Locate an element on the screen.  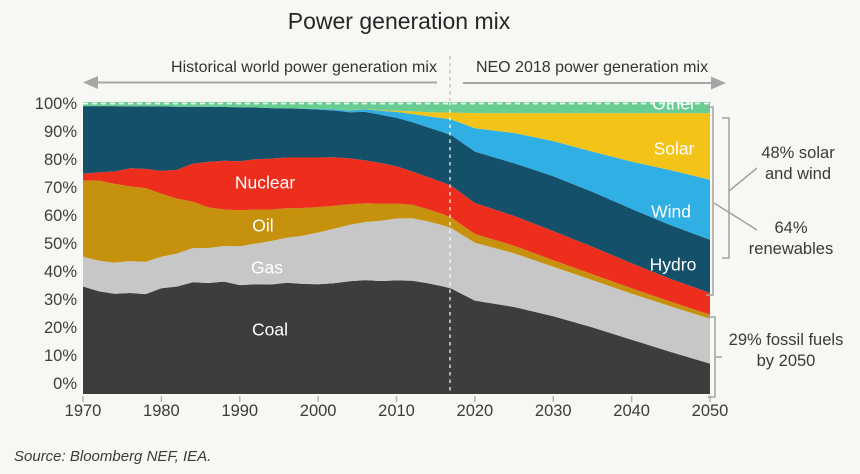
renewables-connector-line is located at coordinates (735, 216).